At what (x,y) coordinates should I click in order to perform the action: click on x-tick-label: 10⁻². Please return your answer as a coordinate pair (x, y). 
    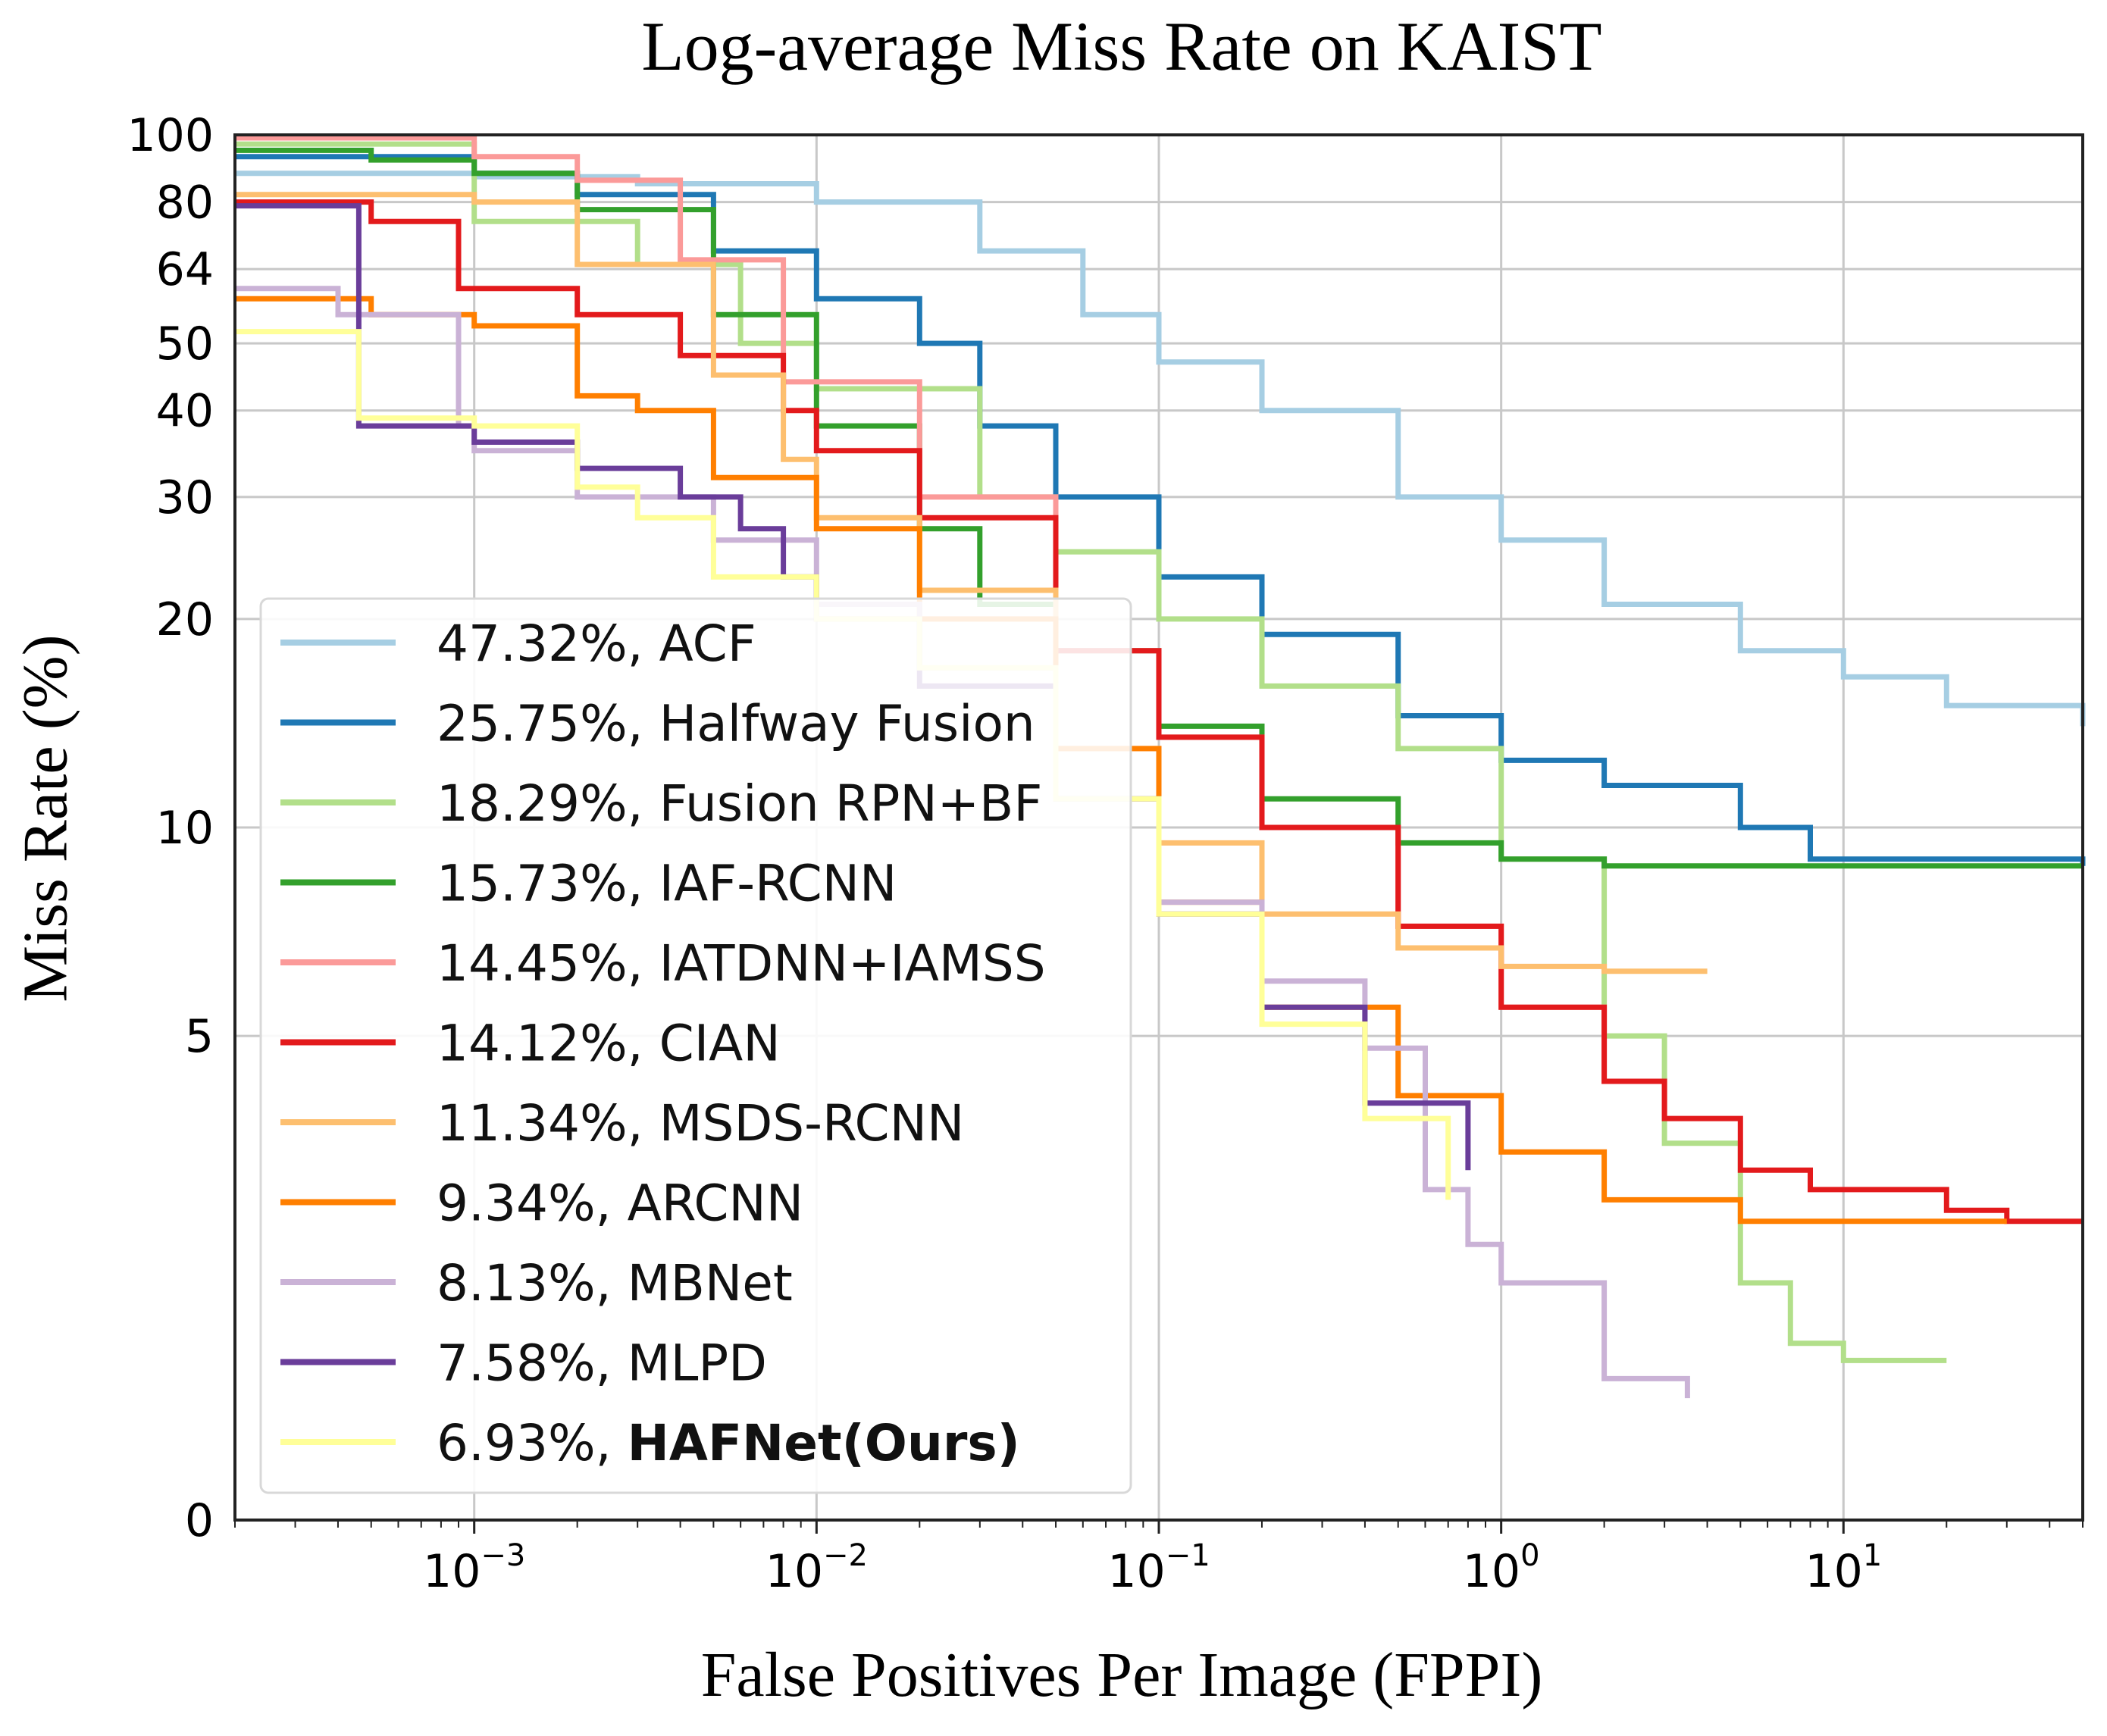
    Looking at the image, I should click on (816, 1568).